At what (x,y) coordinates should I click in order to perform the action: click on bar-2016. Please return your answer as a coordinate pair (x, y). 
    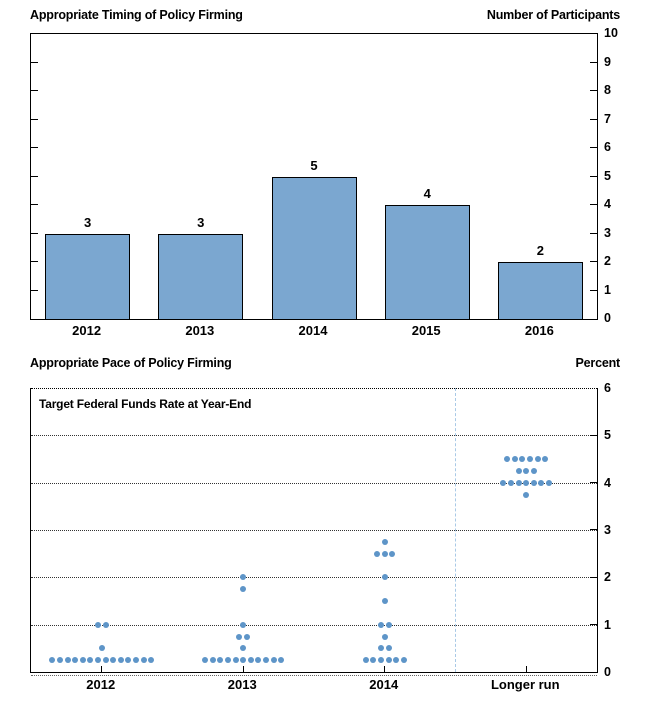
    Looking at the image, I should click on (540, 290).